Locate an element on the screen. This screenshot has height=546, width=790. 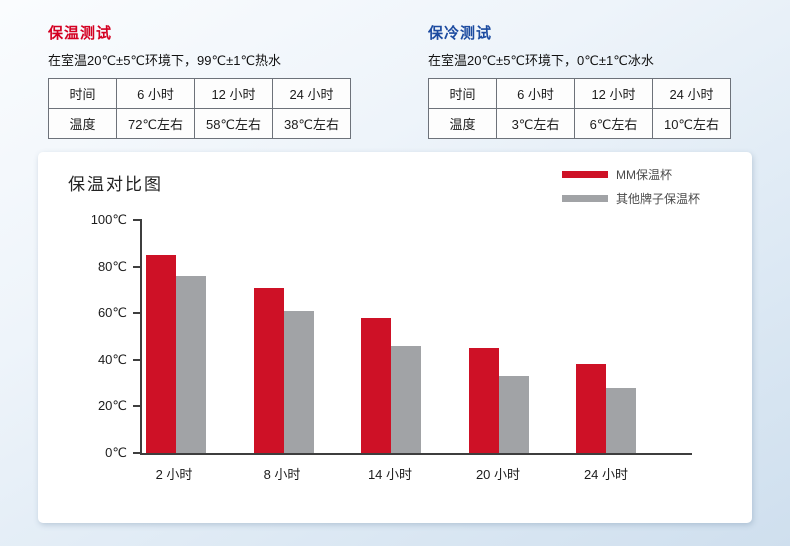
heat-test-condition: 在室温20℃±5℃环境下，99℃±1℃热水 is located at coordinates (165, 60).